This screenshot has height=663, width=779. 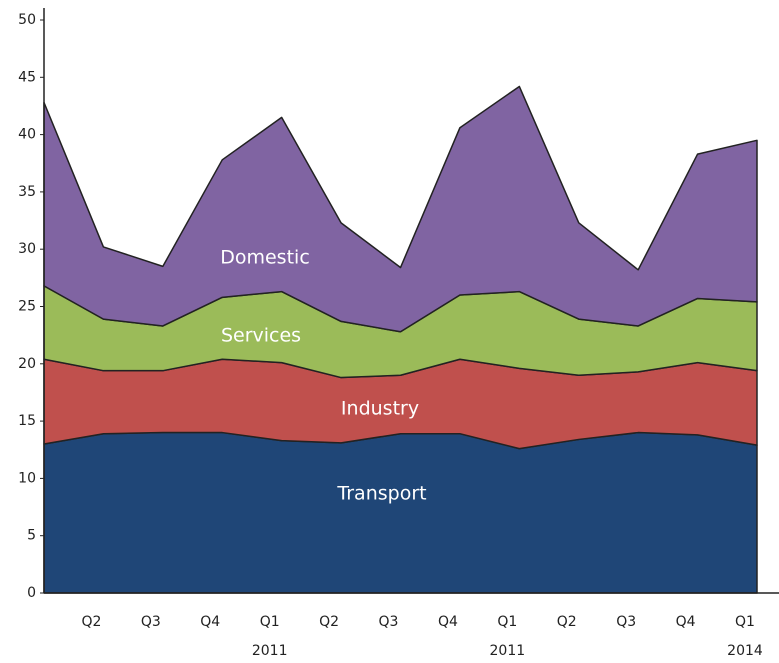 I want to click on y-tick-label: 10, so click(x=27, y=478).